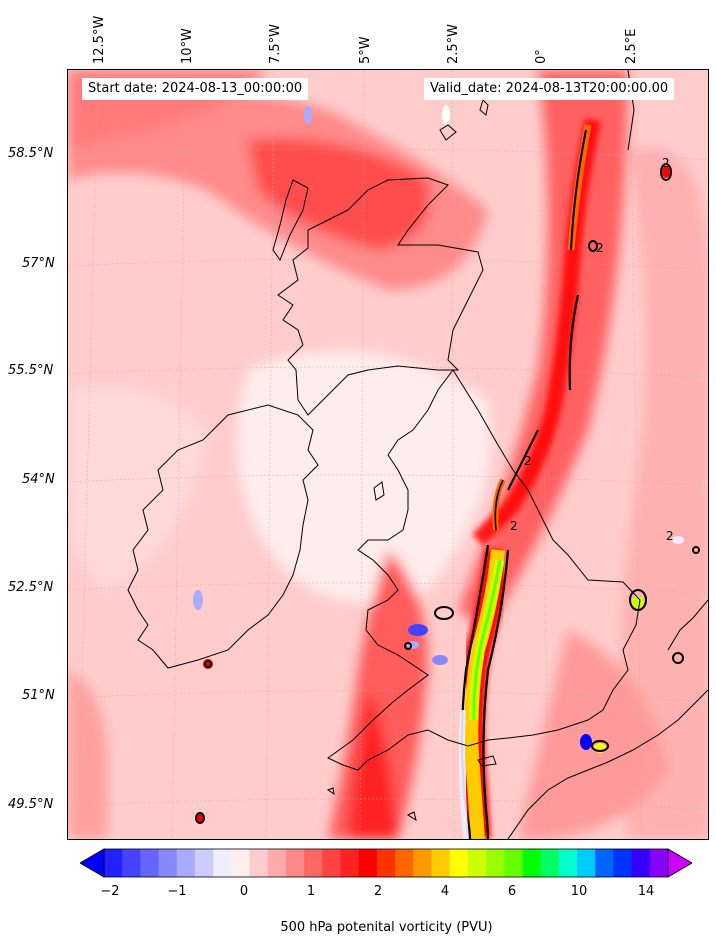 The width and height of the screenshot is (716, 949). What do you see at coordinates (445, 891) in the screenshot?
I see `cb-tick-4: 4` at bounding box center [445, 891].